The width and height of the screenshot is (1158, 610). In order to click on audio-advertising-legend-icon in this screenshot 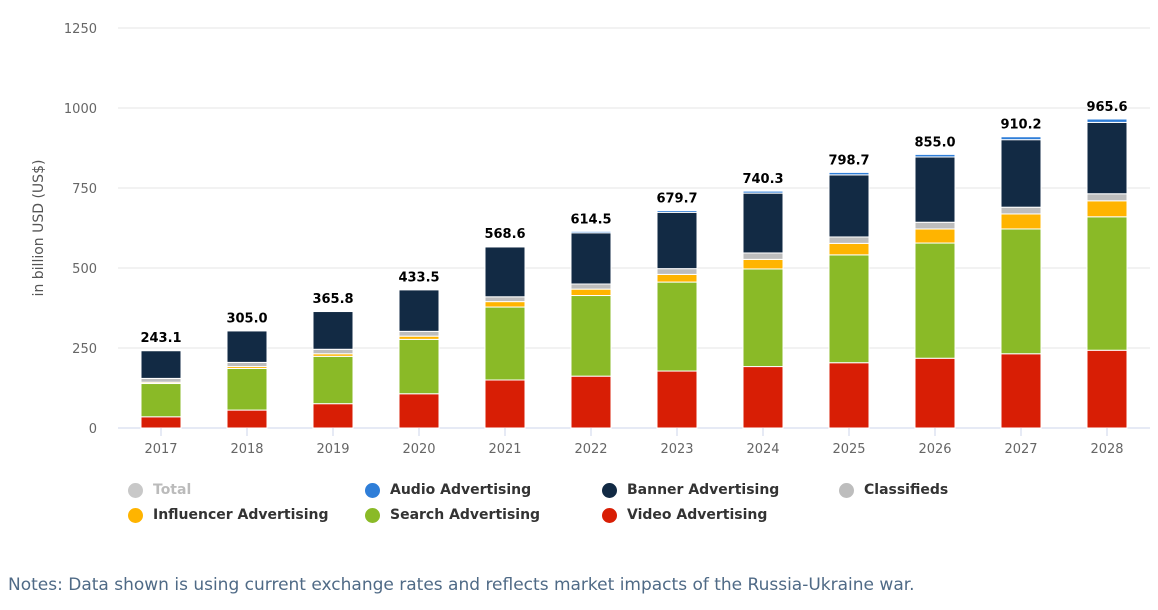, I will do `click(372, 490)`.